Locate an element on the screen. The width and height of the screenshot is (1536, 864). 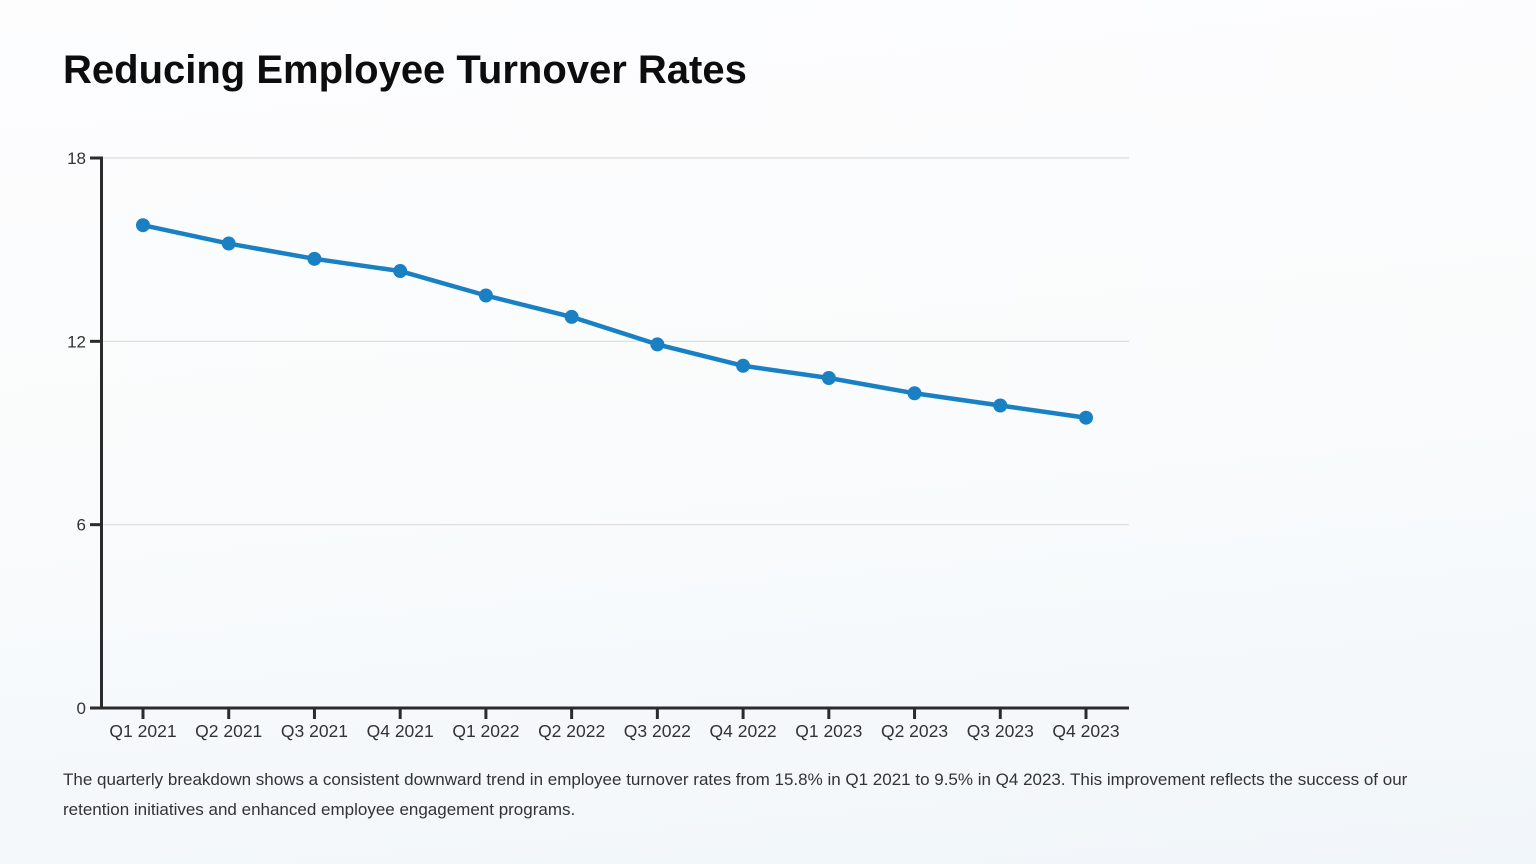
page-title: Reducing Employee Turnover Rates is located at coordinates (405, 70).